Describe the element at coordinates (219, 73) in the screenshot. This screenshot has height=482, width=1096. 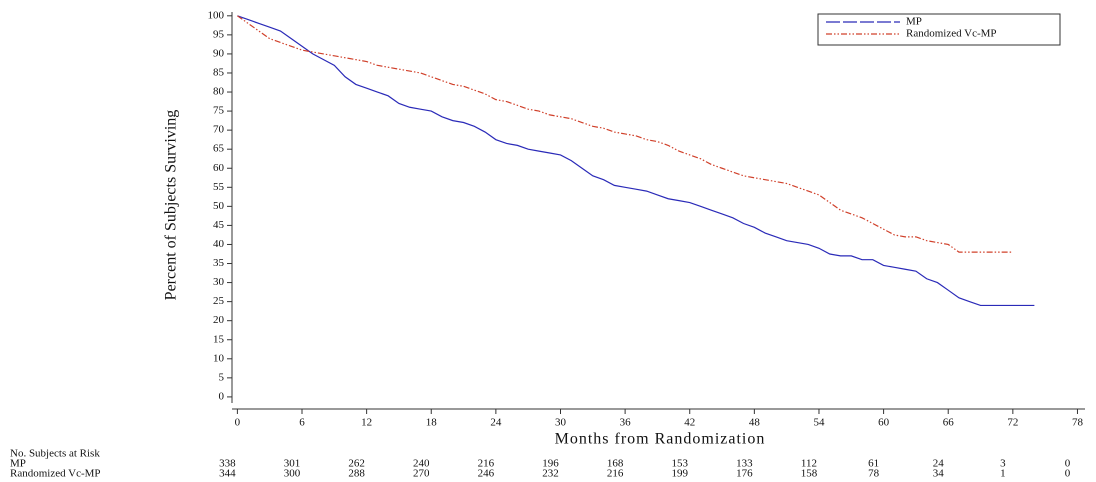
I see `y-tick-label: 85` at that location.